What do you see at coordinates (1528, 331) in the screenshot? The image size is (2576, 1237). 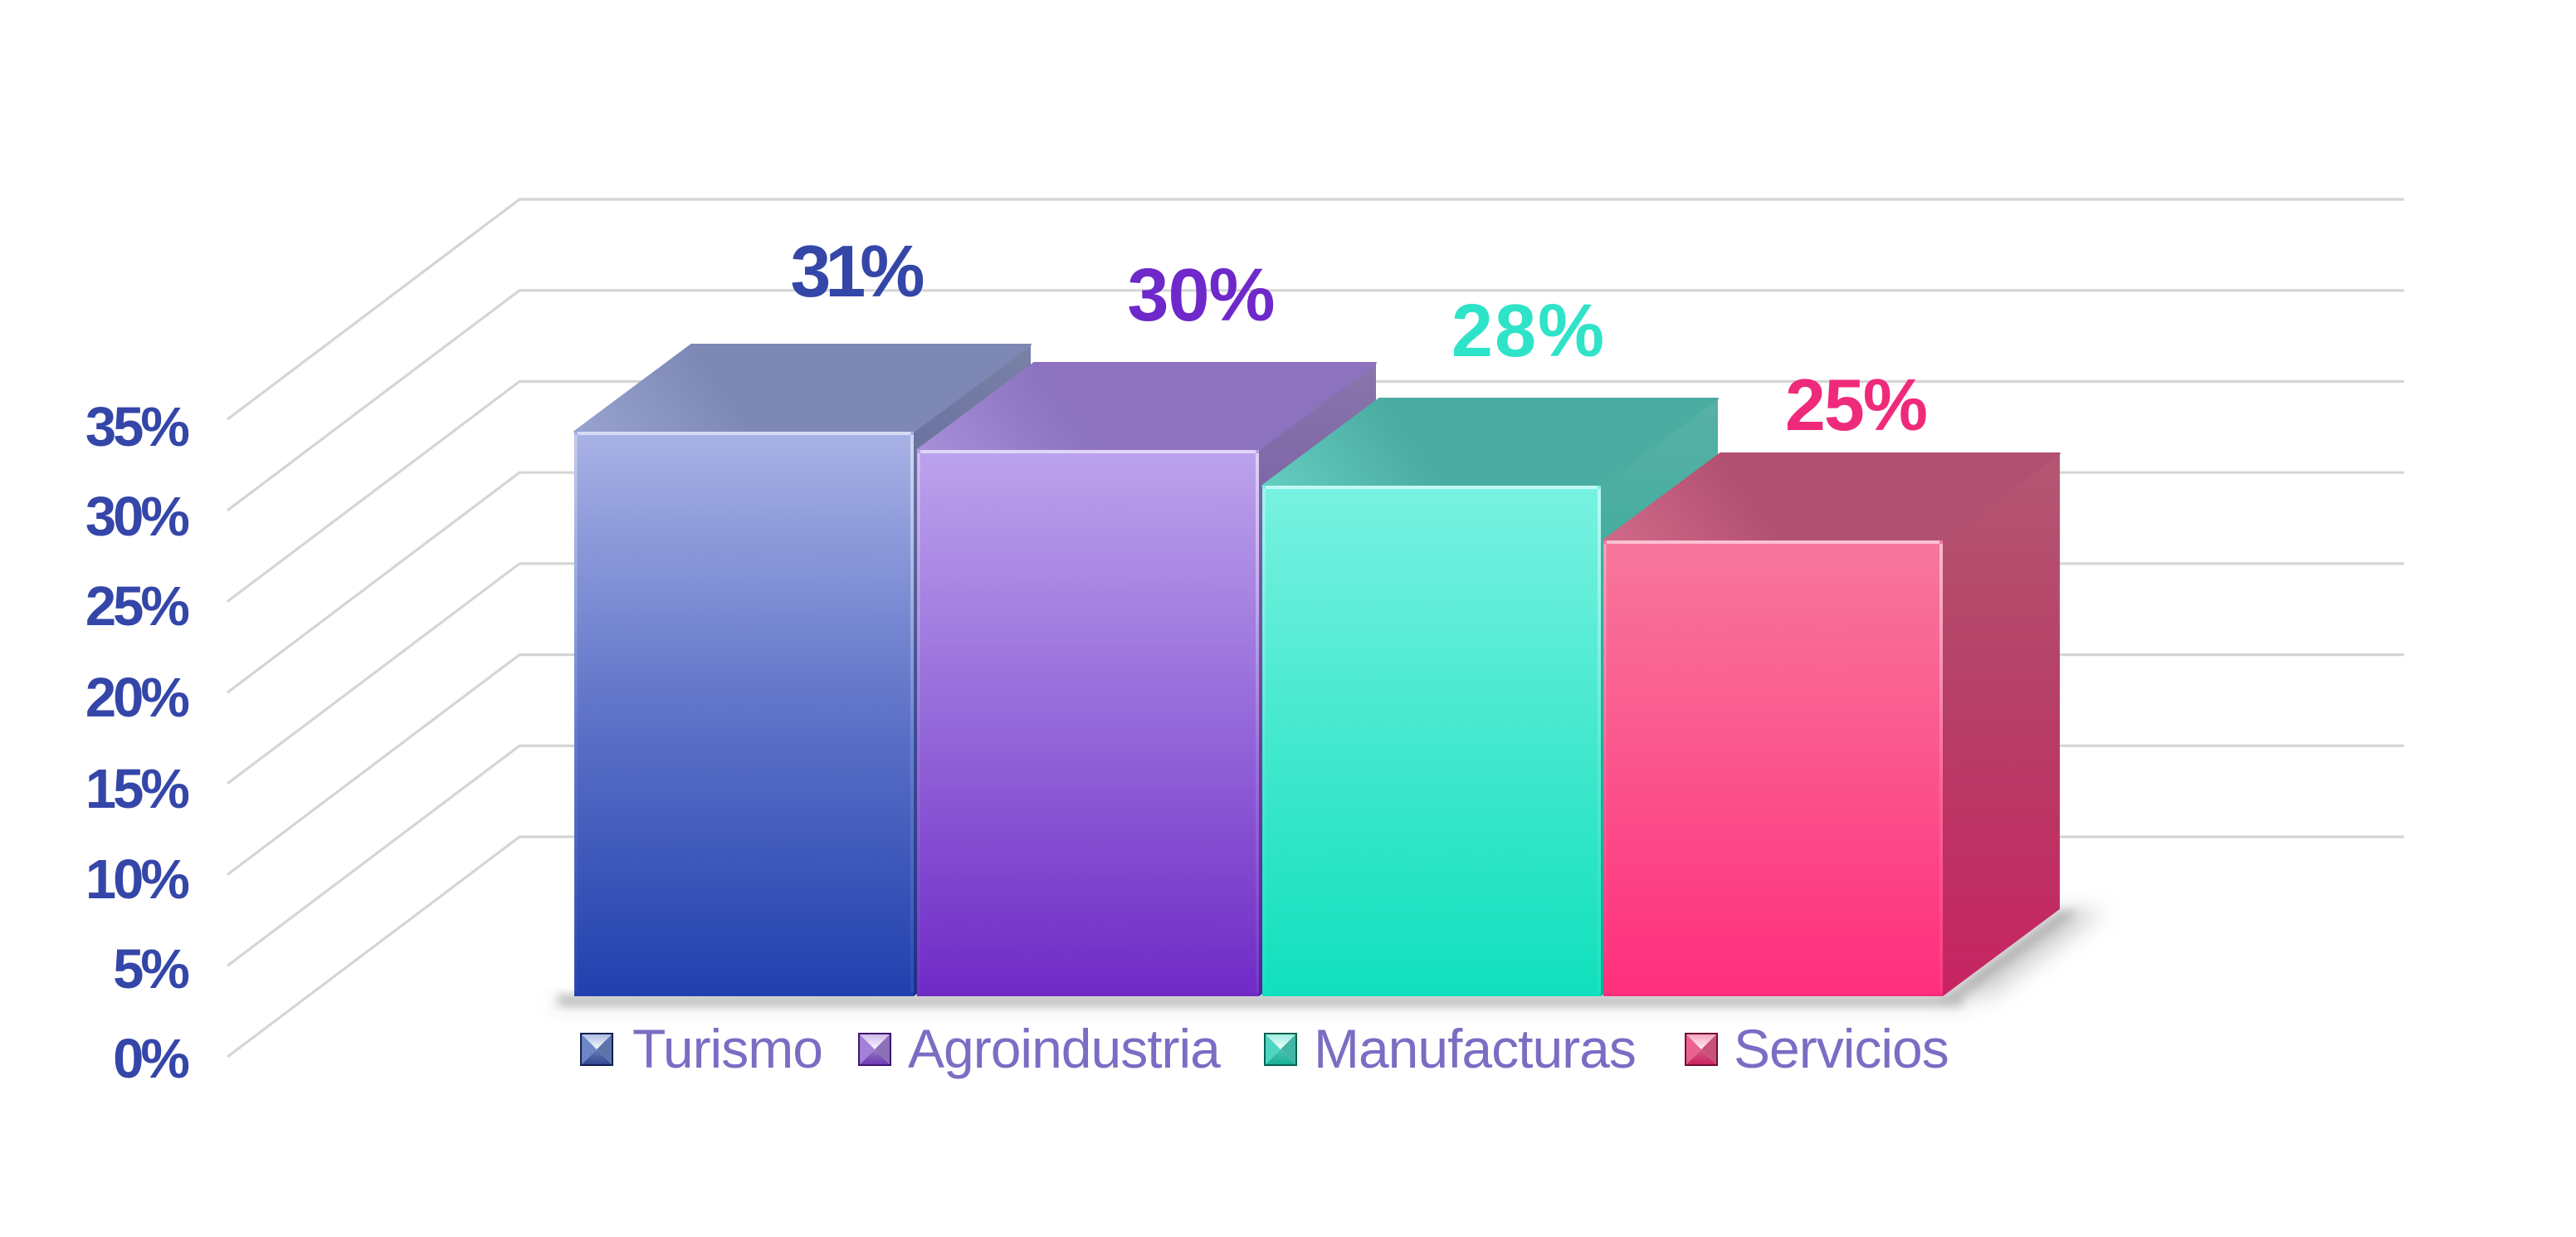 I see `svg-text: 28%` at bounding box center [1528, 331].